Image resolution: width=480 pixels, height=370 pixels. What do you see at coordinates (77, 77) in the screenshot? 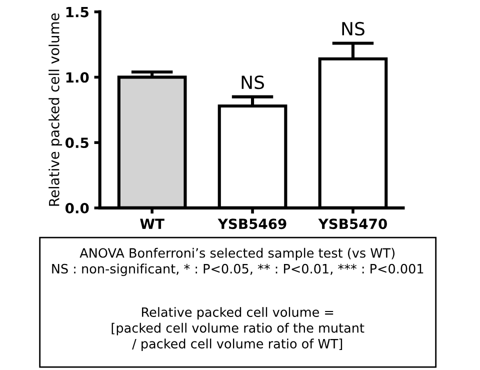
I see `y-tick-label: 1.0` at bounding box center [77, 77].